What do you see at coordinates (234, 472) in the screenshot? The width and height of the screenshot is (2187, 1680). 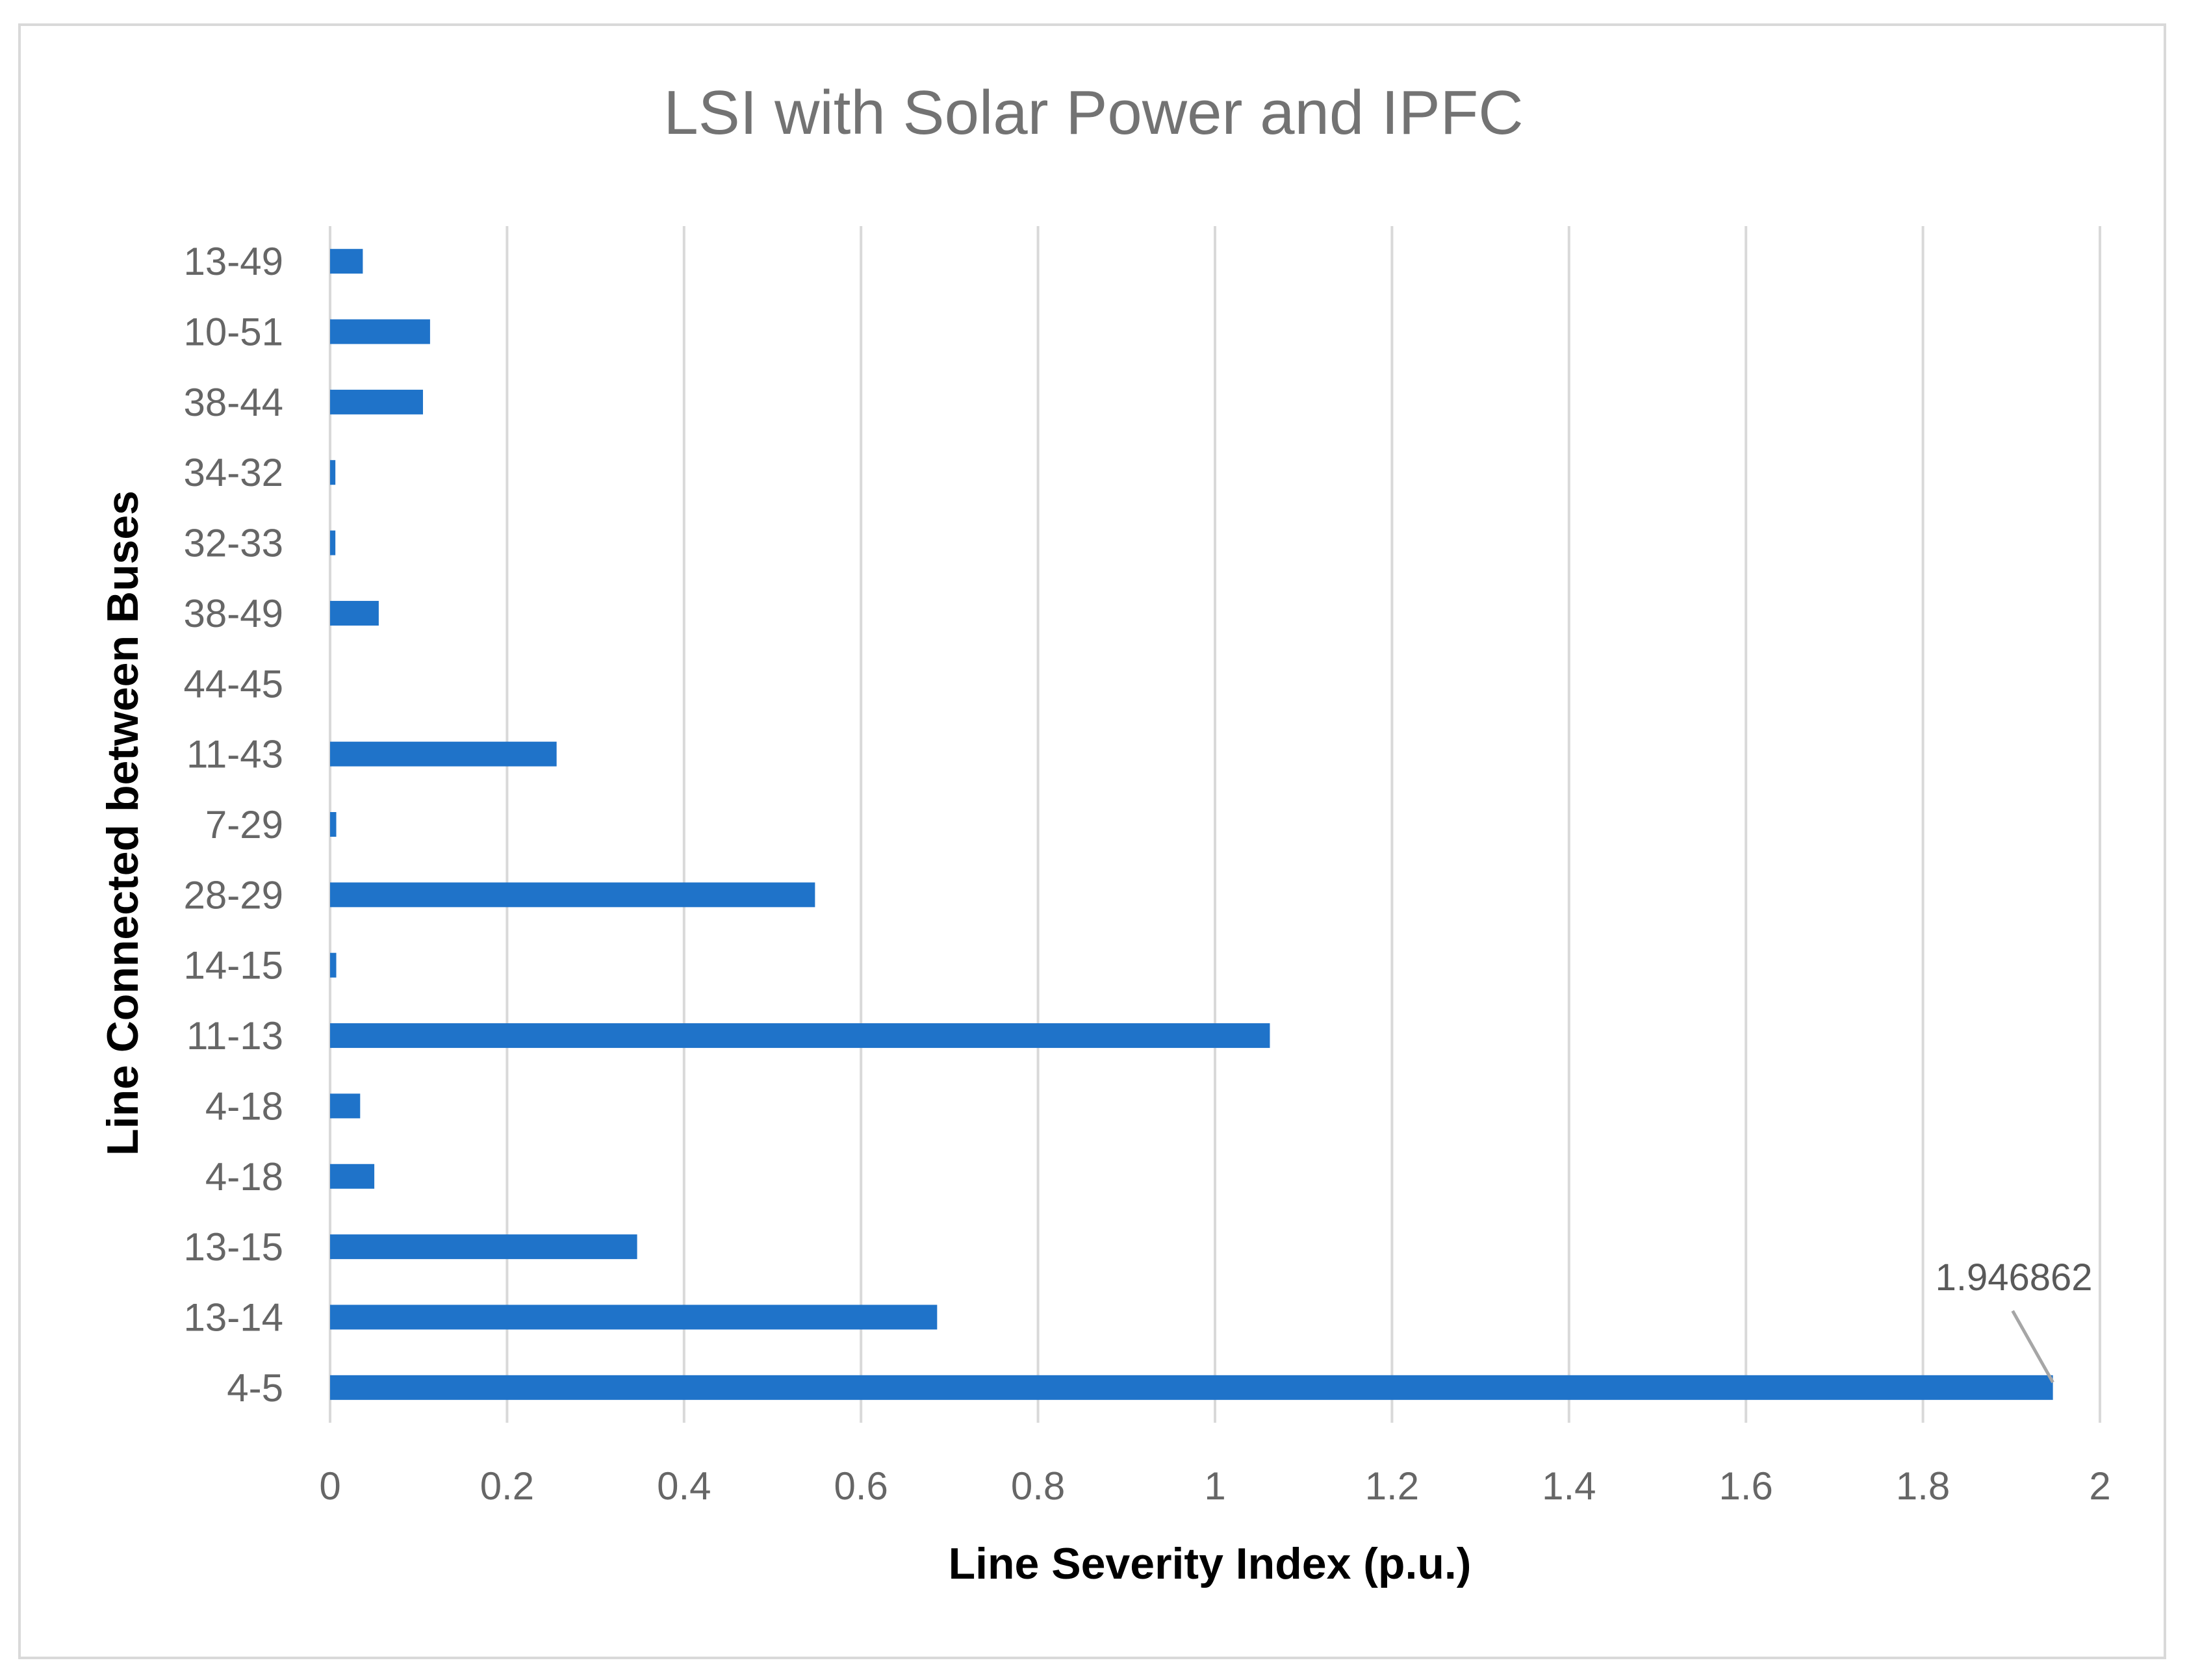 I see `y-tick-label: 34-32` at bounding box center [234, 472].